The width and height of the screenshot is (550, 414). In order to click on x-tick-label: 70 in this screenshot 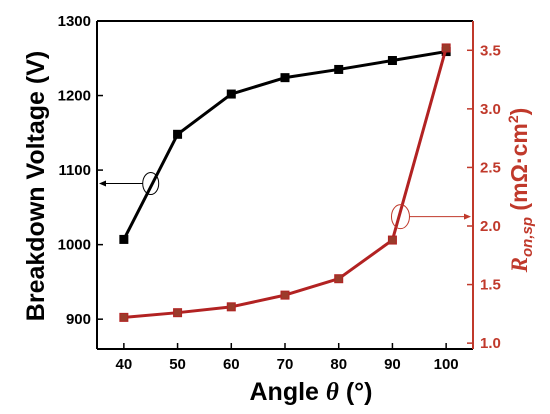, I will do `click(285, 364)`.